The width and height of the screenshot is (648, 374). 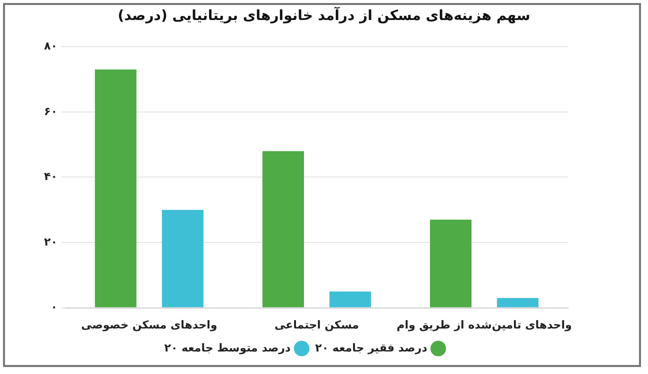 I want to click on y-tick-label: ۸۰, so click(x=51, y=45).